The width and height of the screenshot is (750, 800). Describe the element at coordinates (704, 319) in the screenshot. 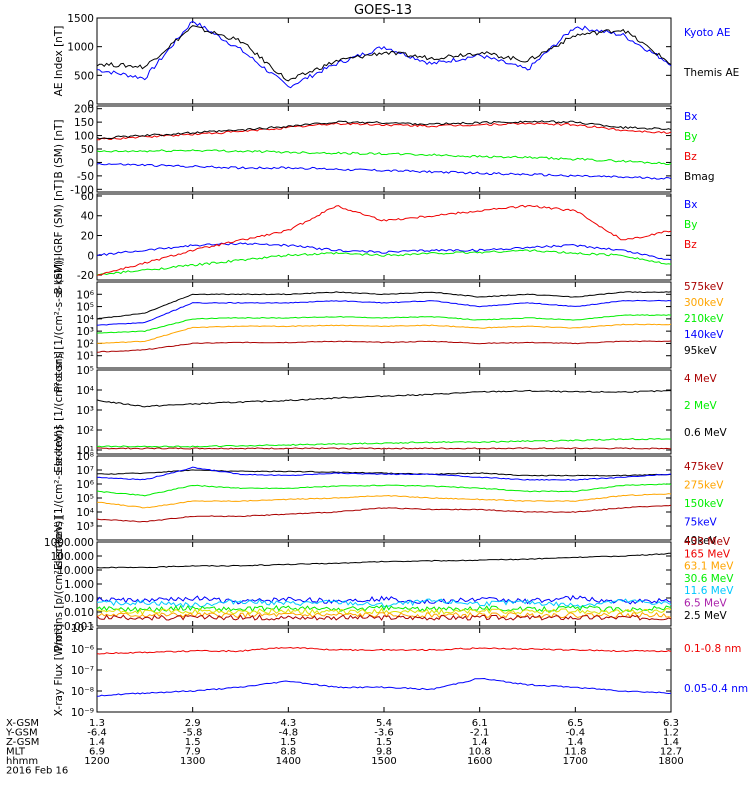

I see `legend: 575keV 300keV 210keV 140keV 95keV` at that location.